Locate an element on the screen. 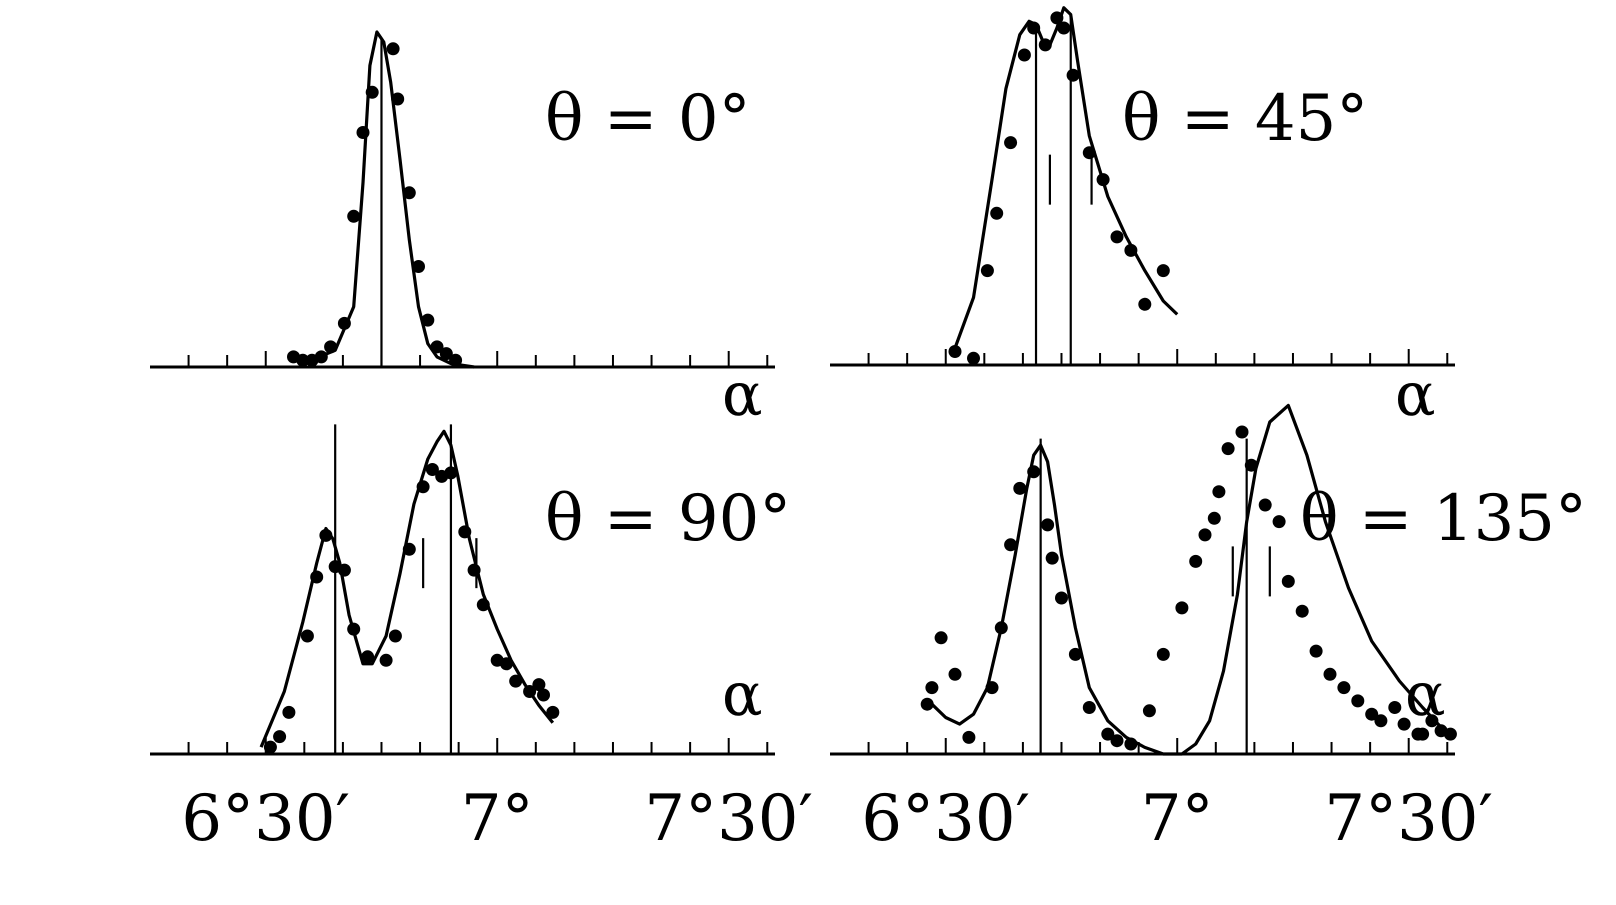 The height and width of the screenshot is (905, 1616). x-tick-label: 7° is located at coordinates (1177, 819).